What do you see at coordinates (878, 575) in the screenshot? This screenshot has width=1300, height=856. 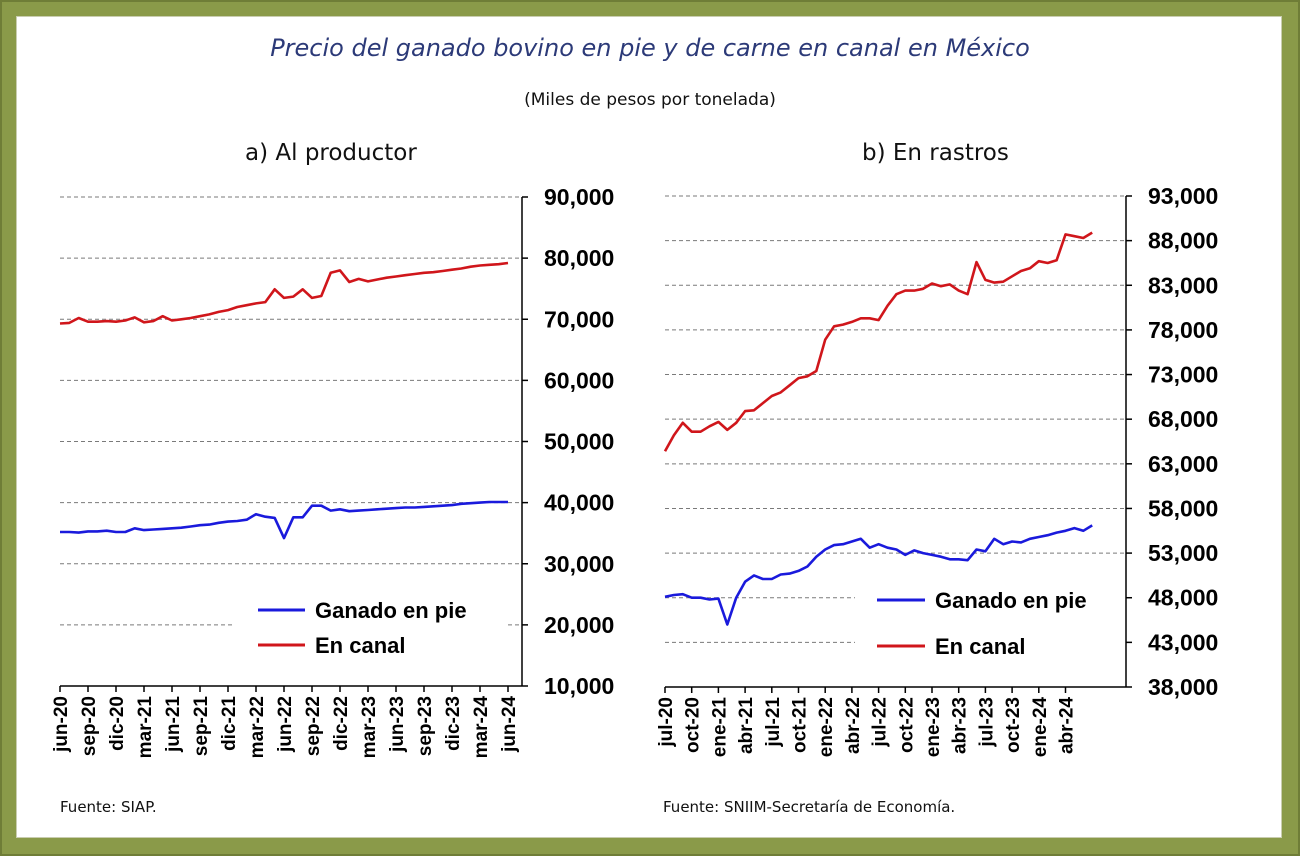 I see `panel-b-series-line-ganado-en-pie` at bounding box center [878, 575].